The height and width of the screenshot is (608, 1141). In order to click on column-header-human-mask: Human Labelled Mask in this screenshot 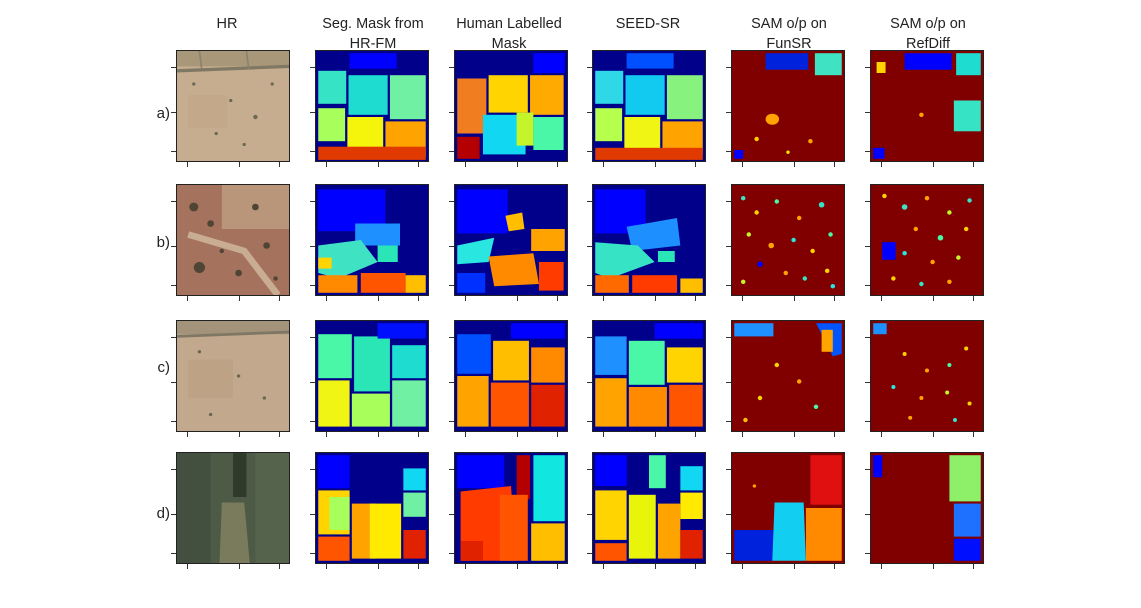, I will do `click(509, 34)`.